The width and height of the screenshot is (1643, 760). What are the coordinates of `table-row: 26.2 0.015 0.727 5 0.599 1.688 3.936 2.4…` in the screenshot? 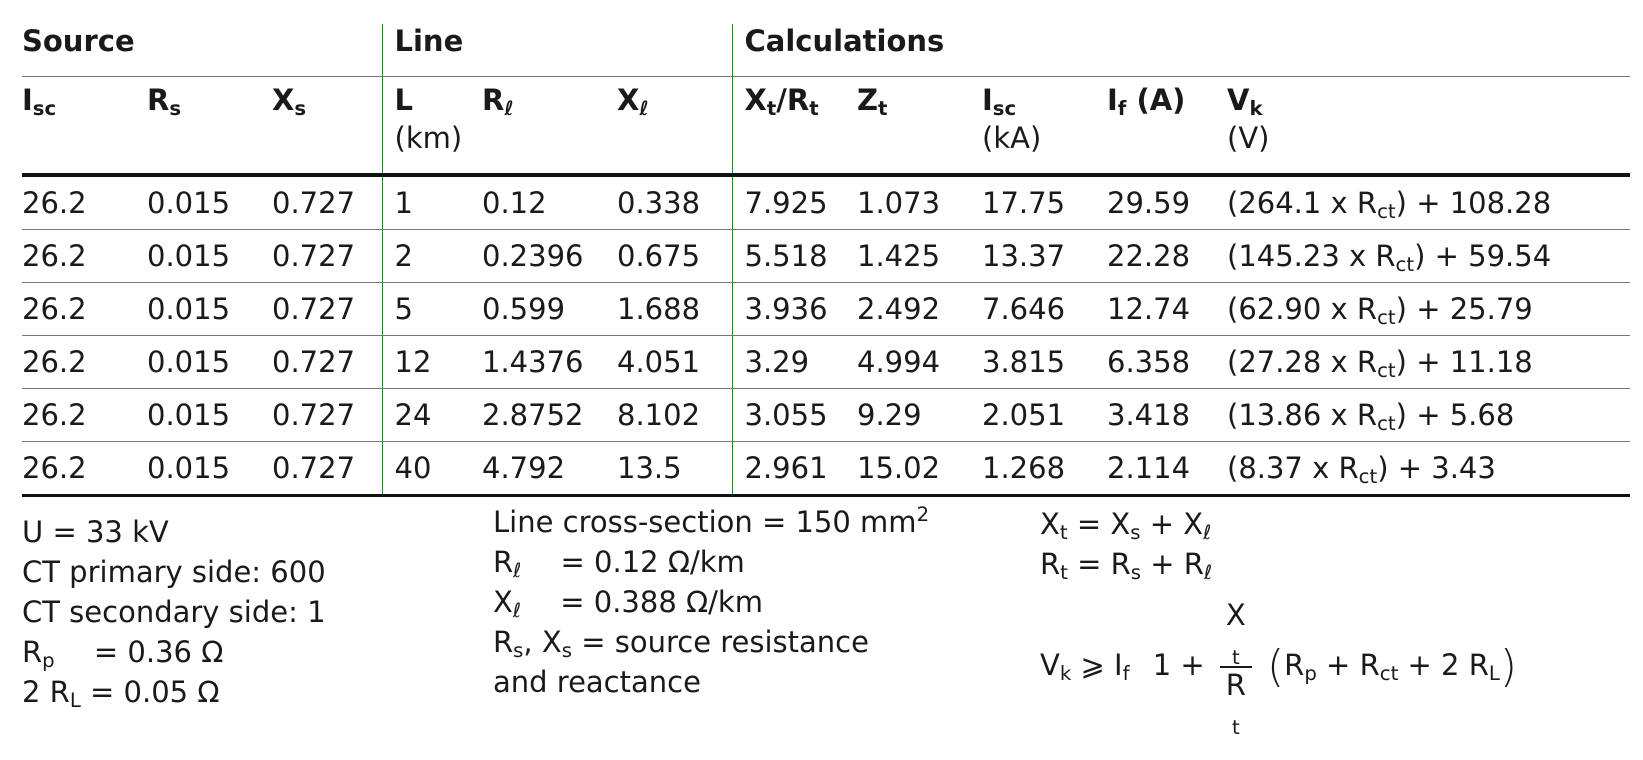 It's located at (826, 309).